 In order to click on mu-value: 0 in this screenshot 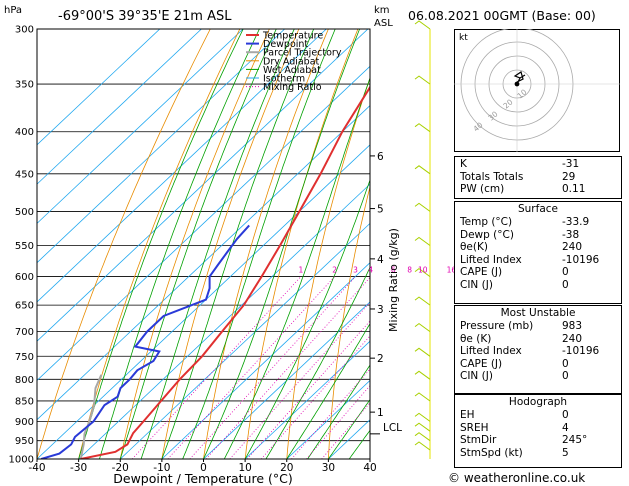, I will do `click(565, 363)`.